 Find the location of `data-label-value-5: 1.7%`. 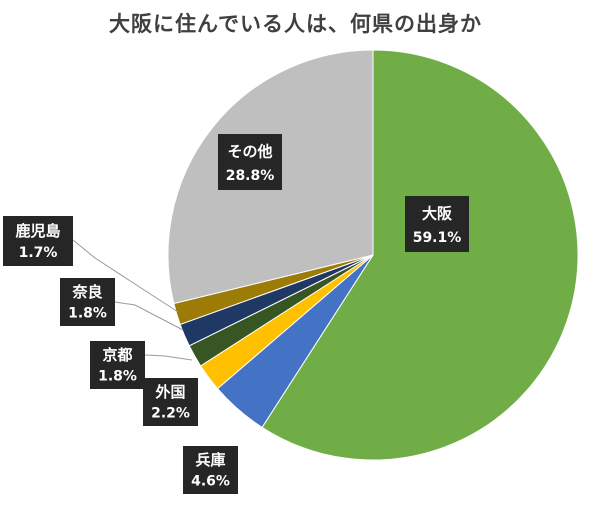

data-label-value-5: 1.7% is located at coordinates (38, 253).